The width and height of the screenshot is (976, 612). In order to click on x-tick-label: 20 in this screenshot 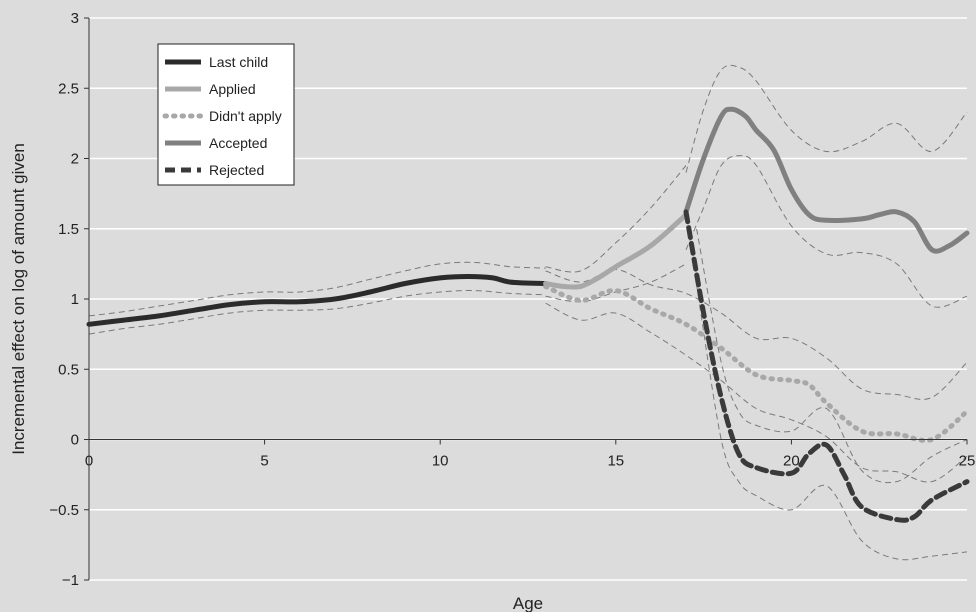, I will do `click(791, 461)`.